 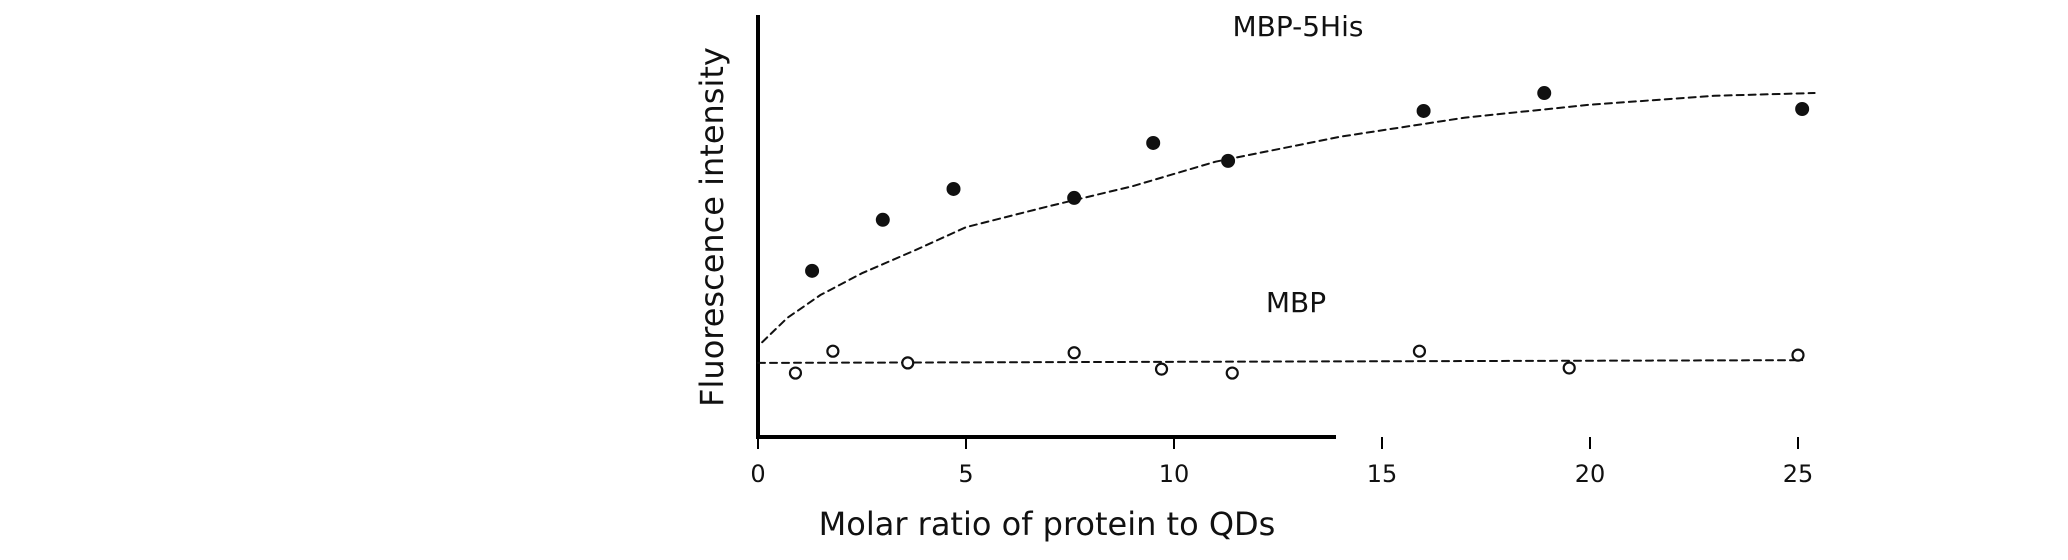 I want to click on series-label-mbp: MBP, so click(x=1296, y=302).